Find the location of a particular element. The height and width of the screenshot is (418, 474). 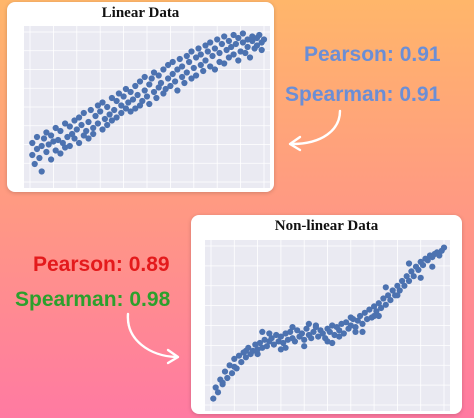

nonlinear-chart-title: Non-linear Data is located at coordinates (326, 226).